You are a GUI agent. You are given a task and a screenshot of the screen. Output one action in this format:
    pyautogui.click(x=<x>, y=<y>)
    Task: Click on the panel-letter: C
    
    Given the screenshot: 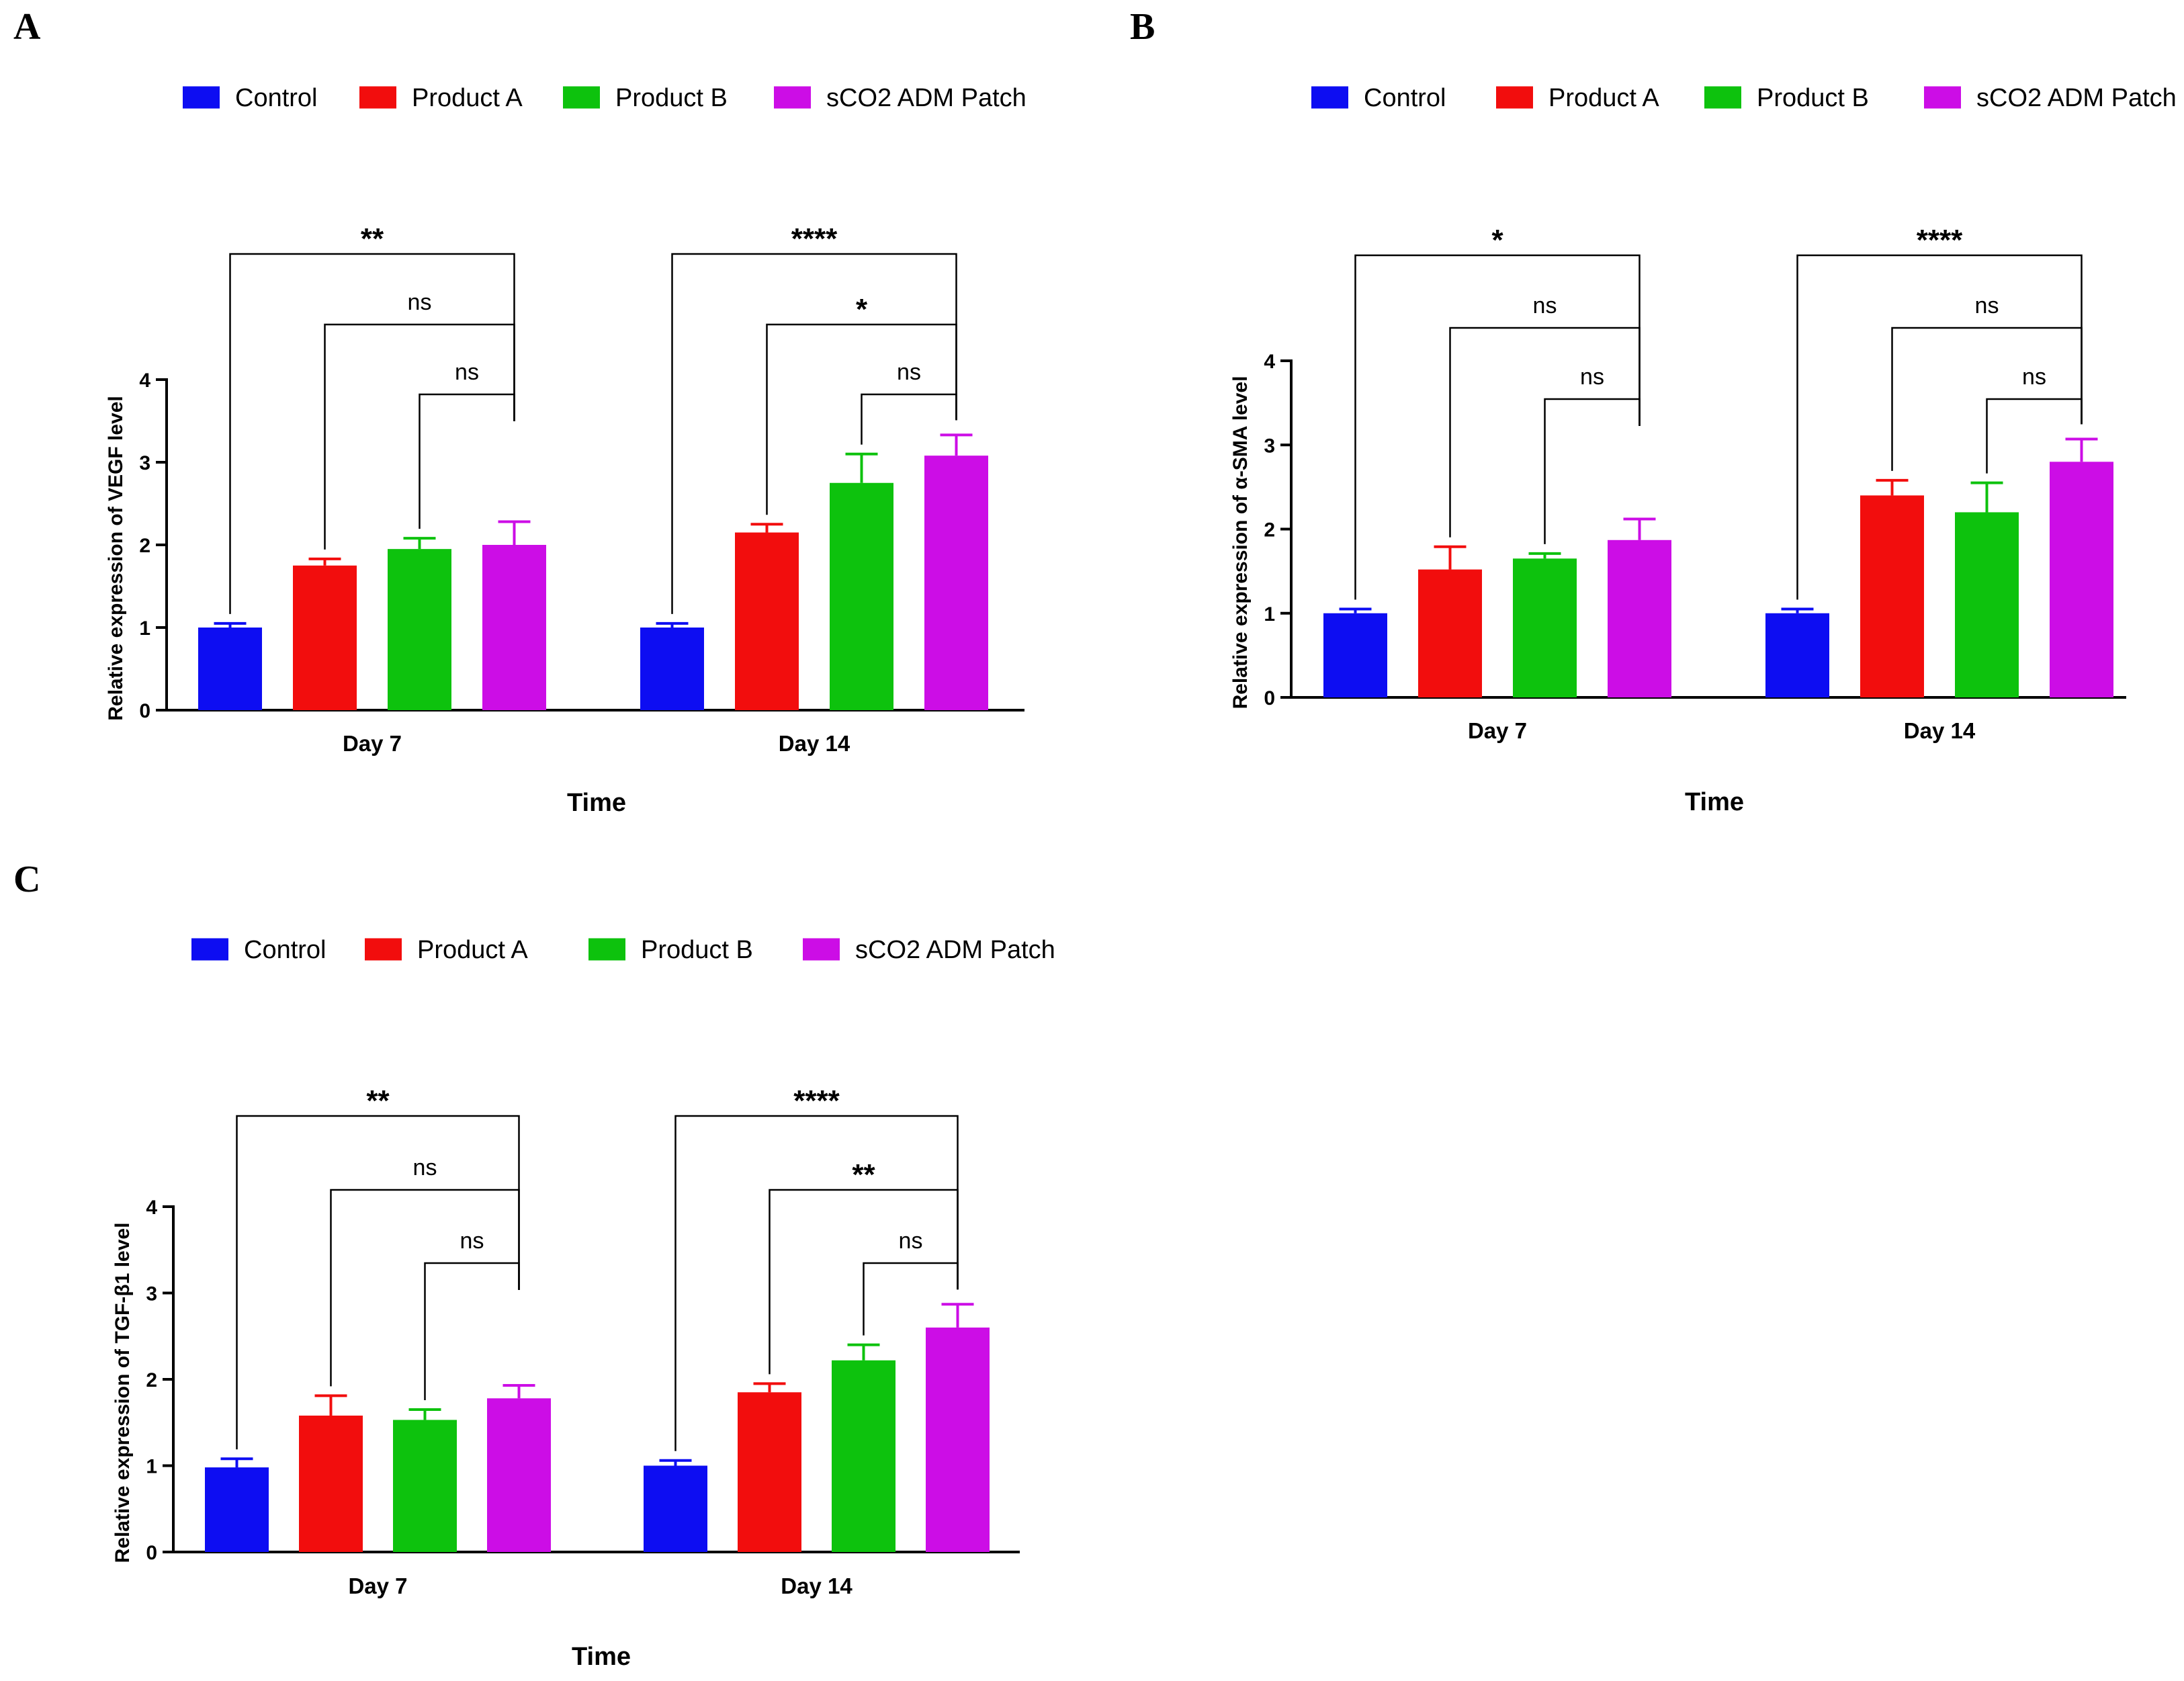 What is the action you would take?
    pyautogui.click(x=27, y=879)
    